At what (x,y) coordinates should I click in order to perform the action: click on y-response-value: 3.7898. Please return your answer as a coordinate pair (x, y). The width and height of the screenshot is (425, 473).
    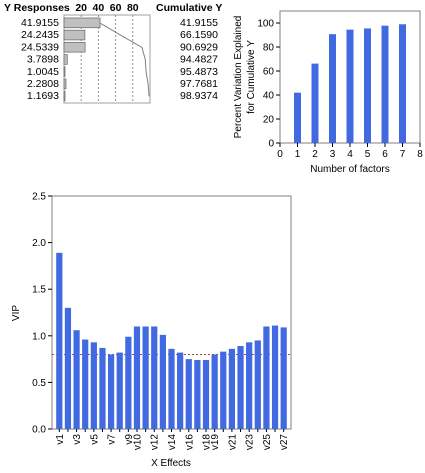
    Looking at the image, I should click on (43, 60).